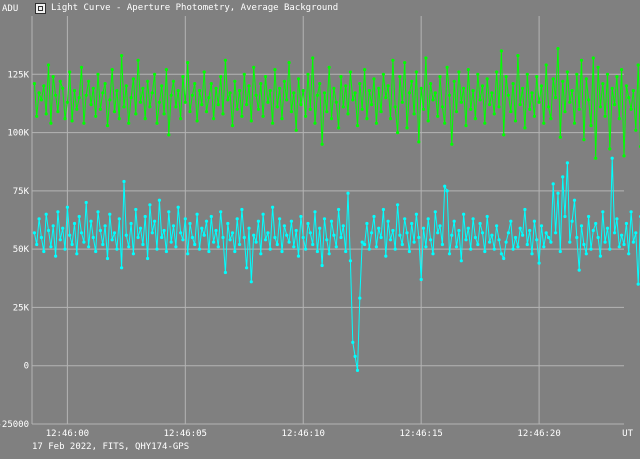 The width and height of the screenshot is (640, 459). Describe the element at coordinates (40, 8) in the screenshot. I see `light-curve-app-icon` at that location.